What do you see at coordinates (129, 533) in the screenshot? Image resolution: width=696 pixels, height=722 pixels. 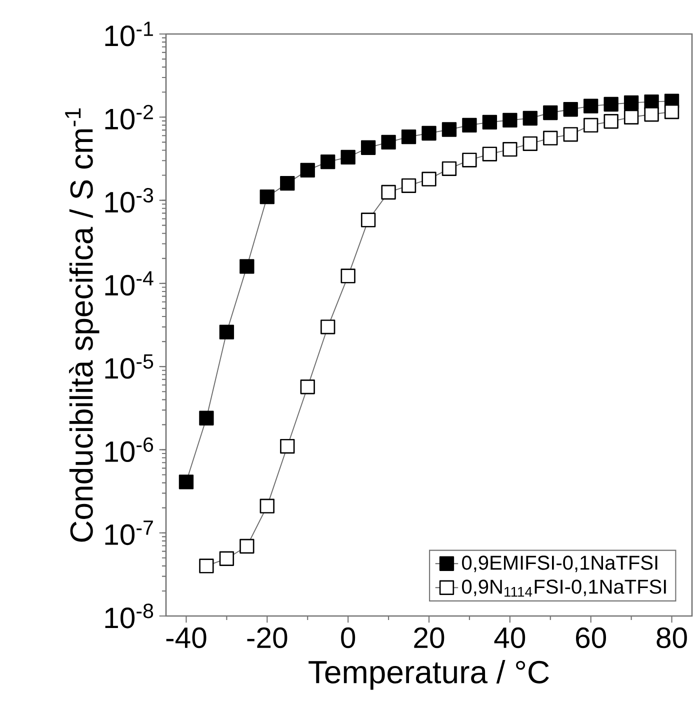 I see `y-tick-label: 10$^{-7}$` at bounding box center [129, 533].